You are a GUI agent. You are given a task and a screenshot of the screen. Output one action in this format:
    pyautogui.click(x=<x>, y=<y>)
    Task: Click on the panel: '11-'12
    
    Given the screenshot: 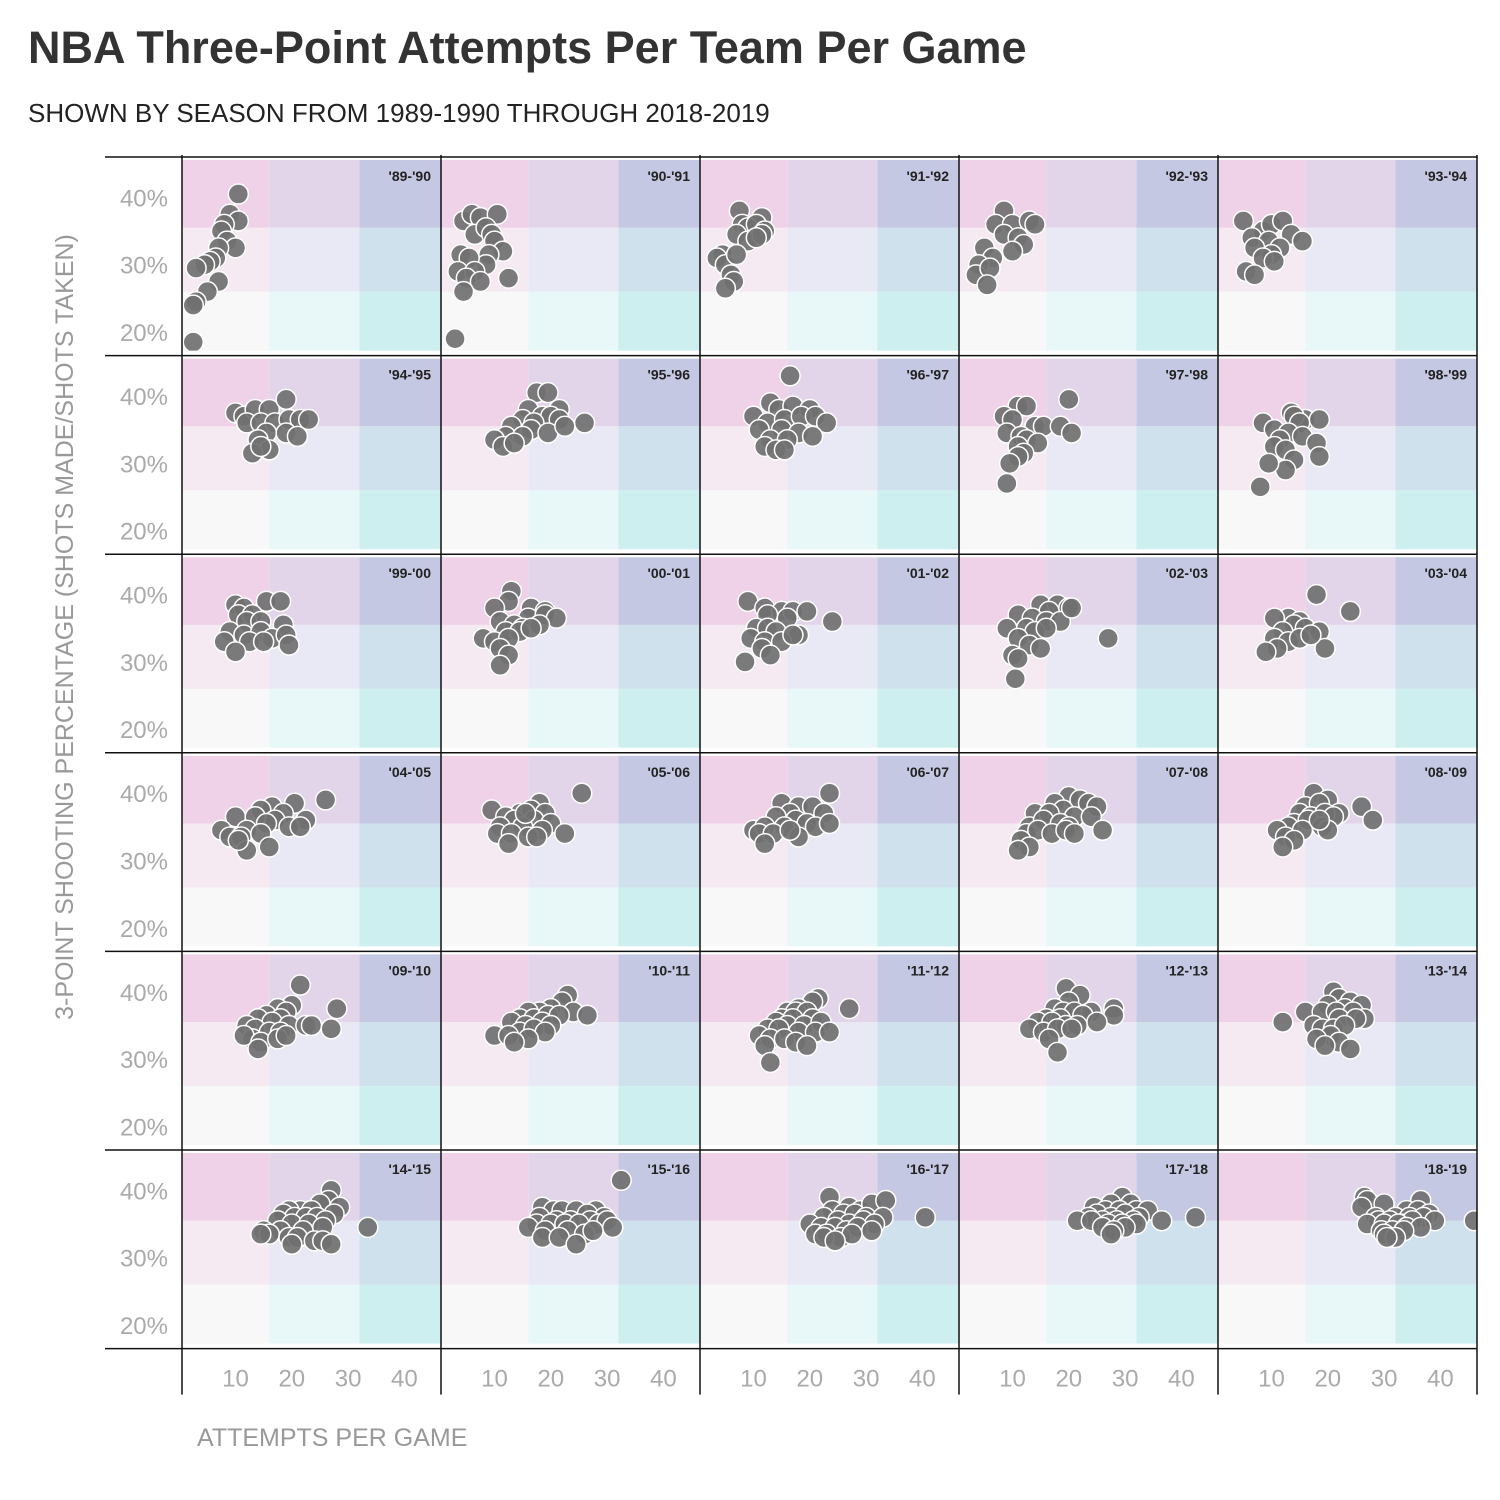 What is the action you would take?
    pyautogui.click(x=829, y=1050)
    